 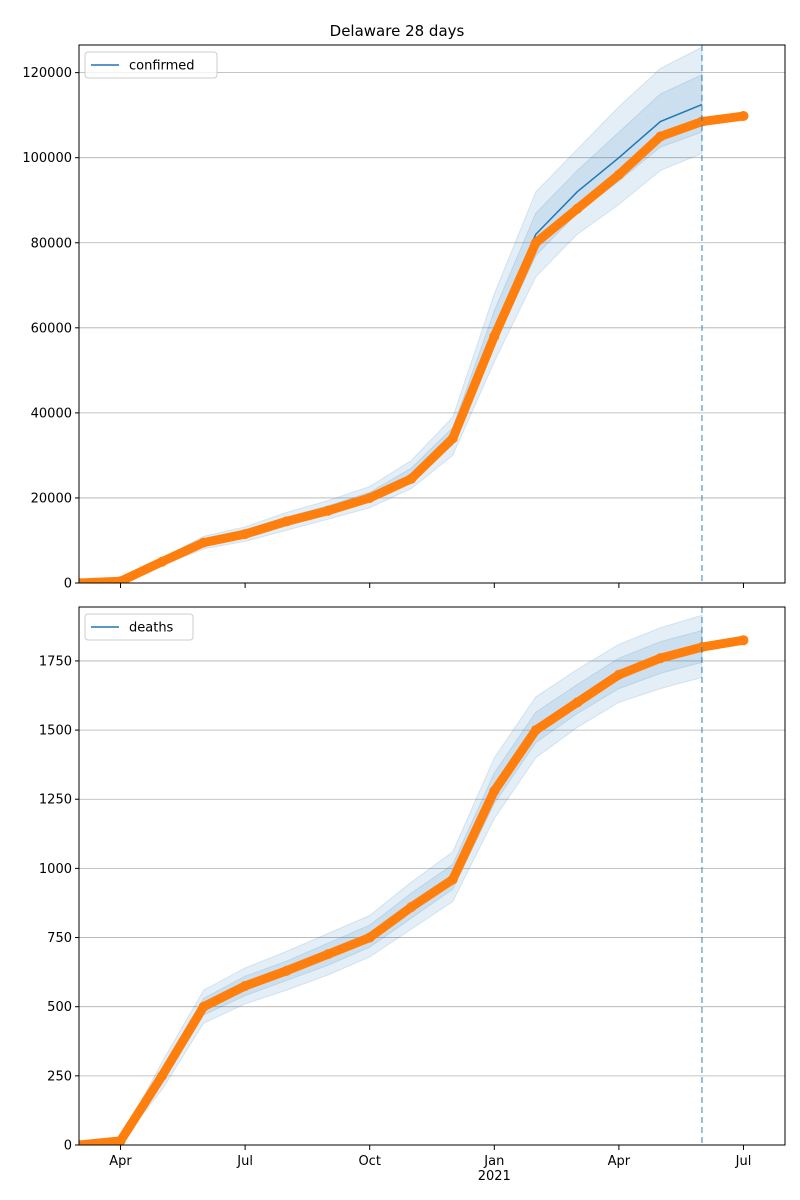 I want to click on y-tick-label: 1500, so click(x=55, y=731).